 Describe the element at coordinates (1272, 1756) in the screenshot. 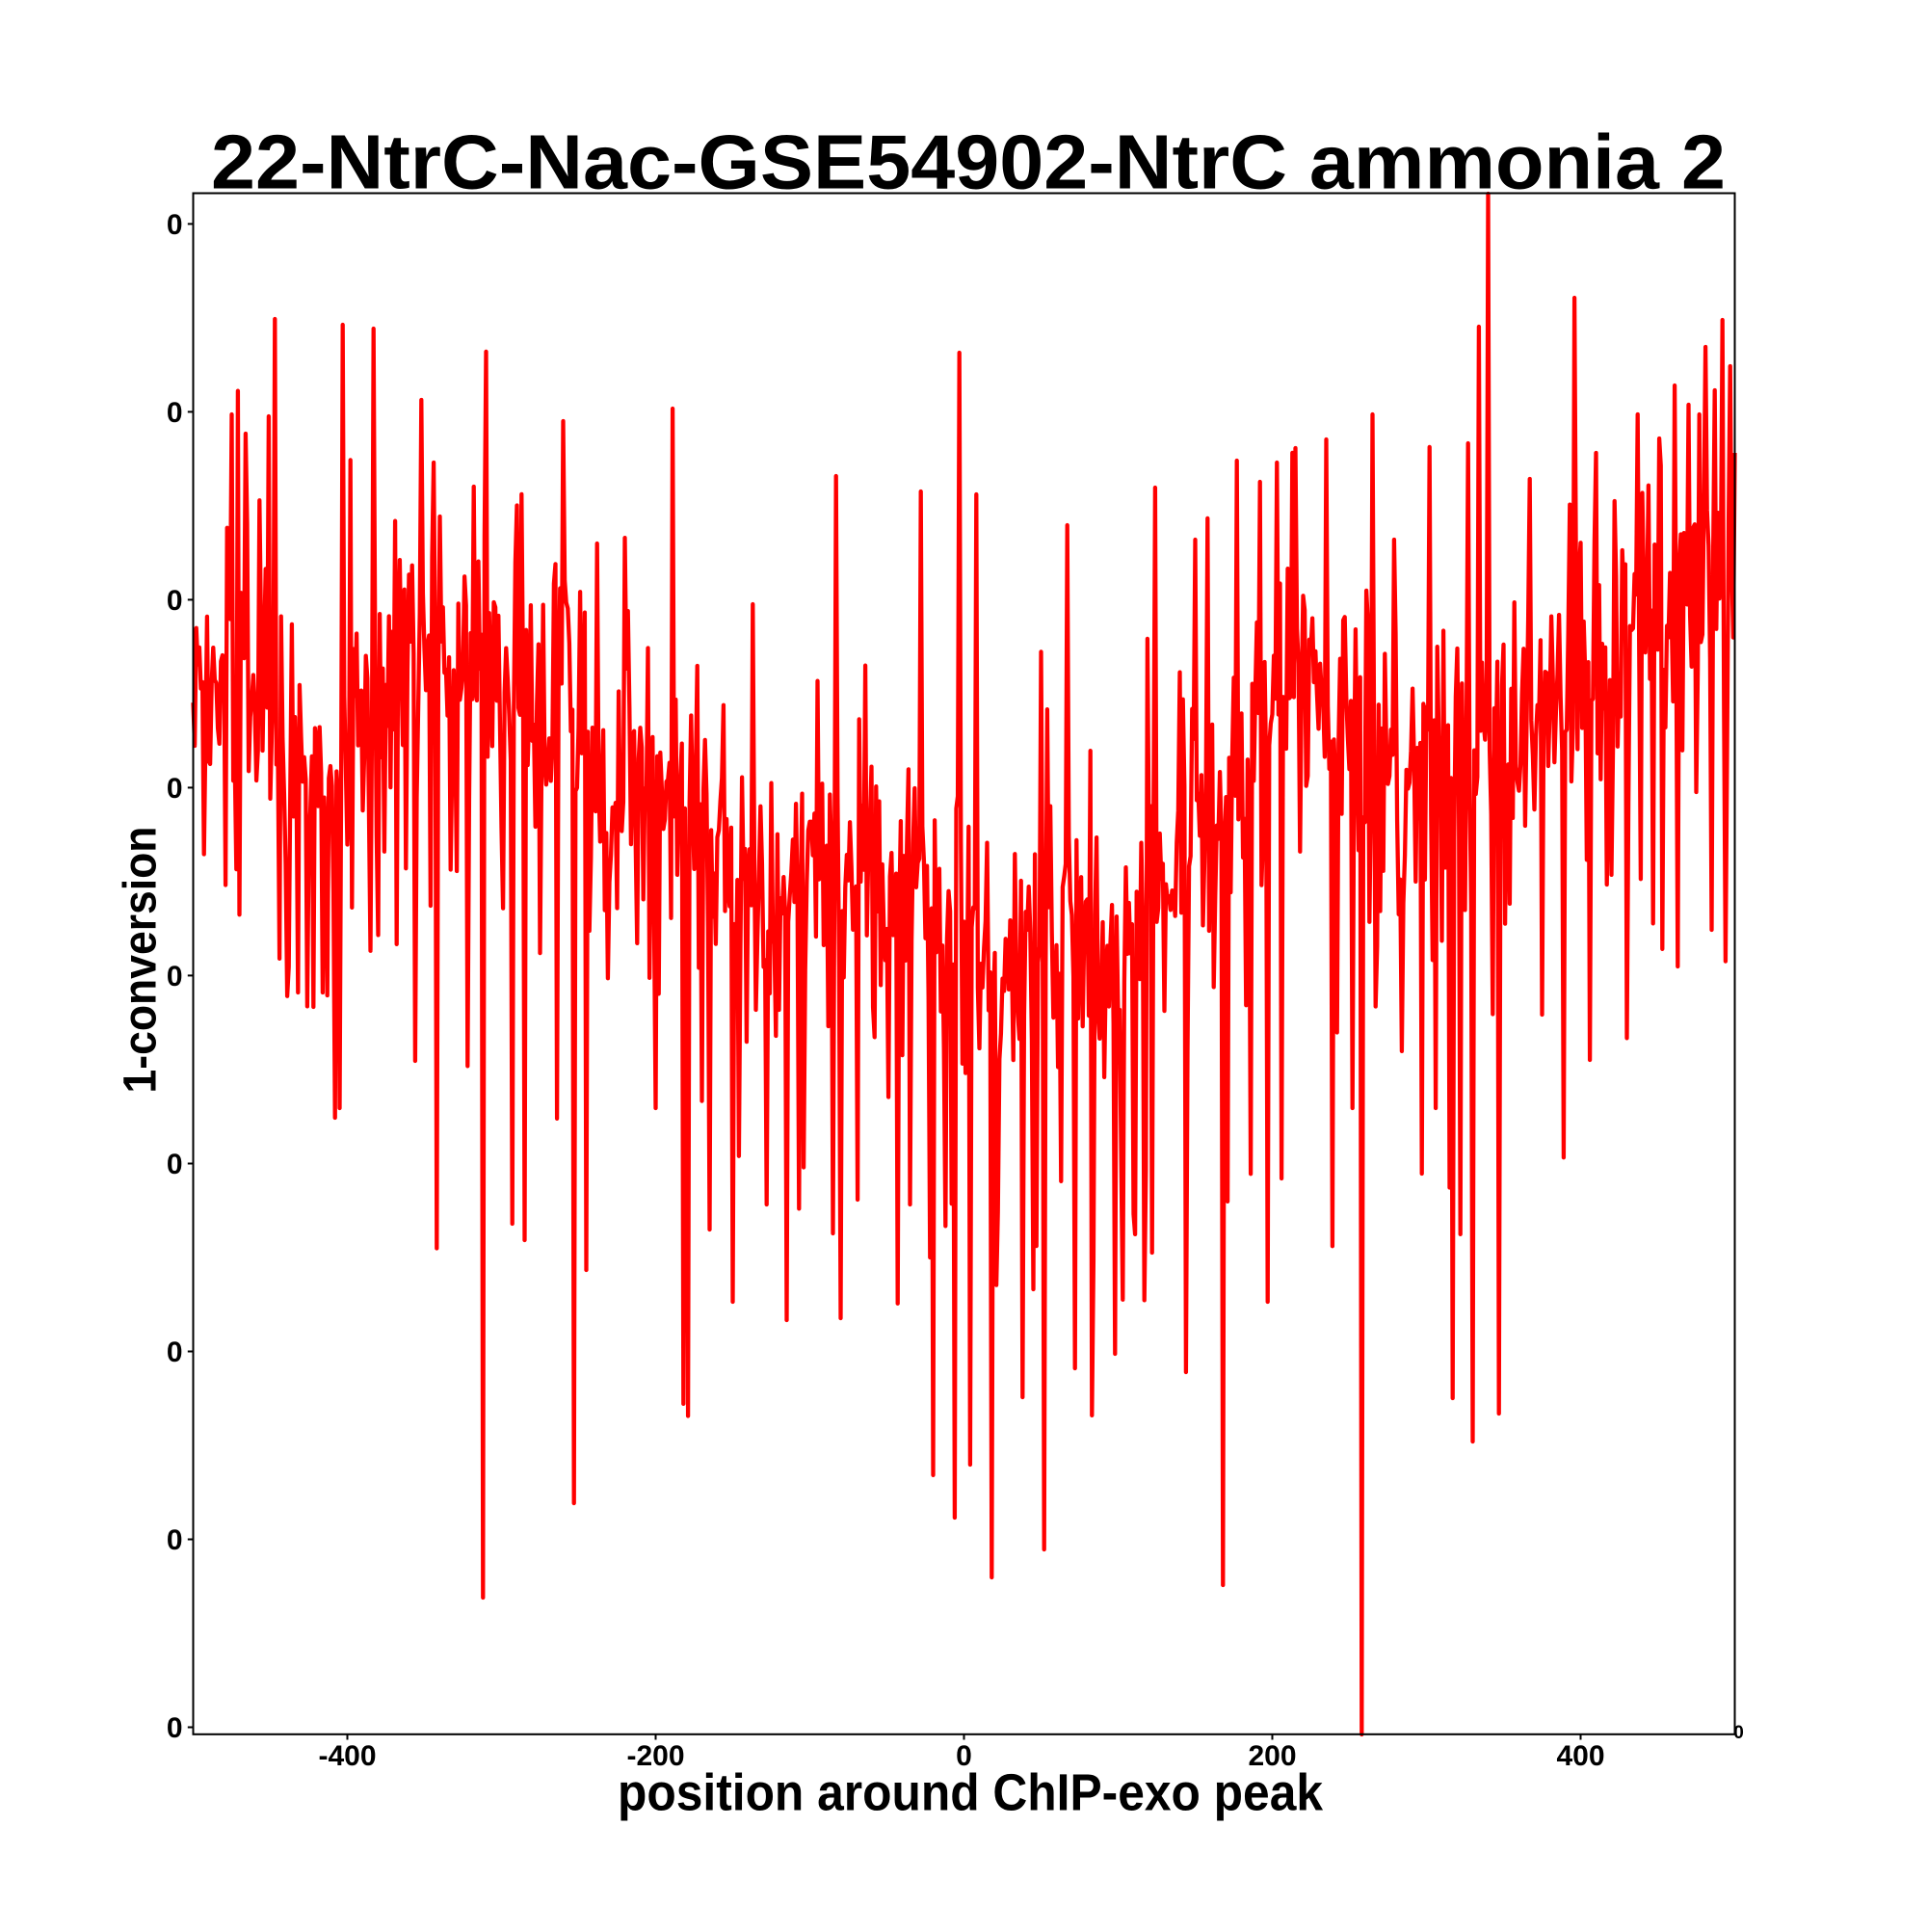

I see `svg-text: 200` at that location.